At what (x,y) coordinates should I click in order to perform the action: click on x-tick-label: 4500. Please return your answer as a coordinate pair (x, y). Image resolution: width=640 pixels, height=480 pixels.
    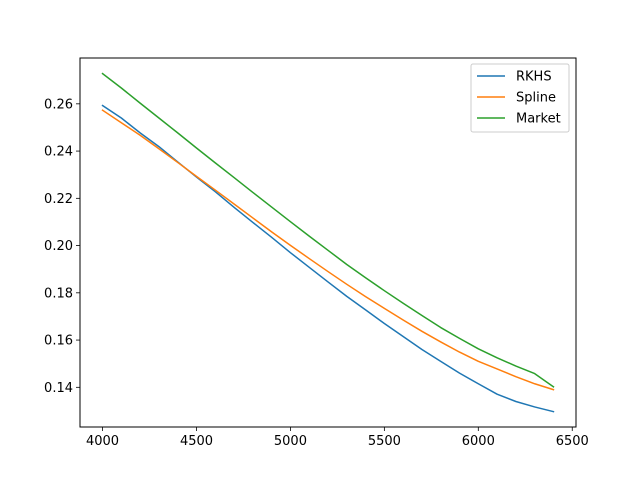
    Looking at the image, I should click on (196, 441).